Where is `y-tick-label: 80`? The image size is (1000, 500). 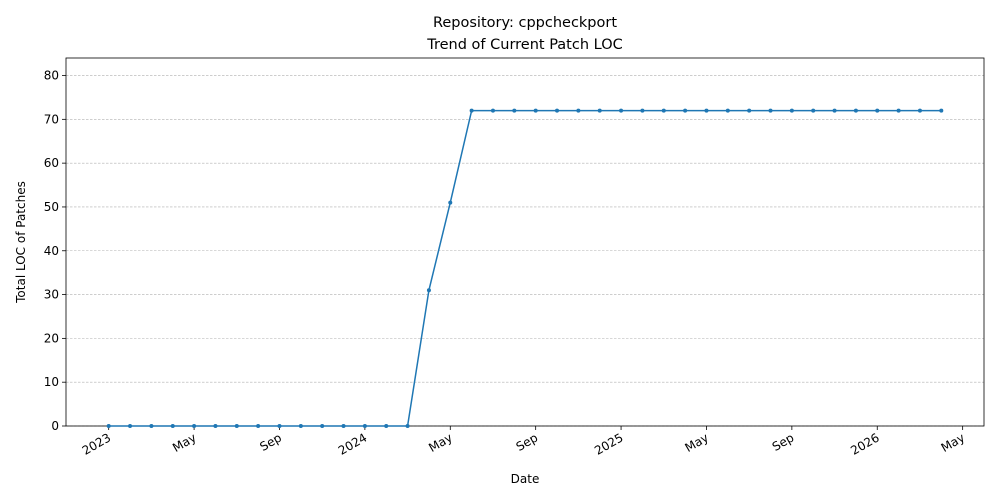
y-tick-label: 80 is located at coordinates (51, 76).